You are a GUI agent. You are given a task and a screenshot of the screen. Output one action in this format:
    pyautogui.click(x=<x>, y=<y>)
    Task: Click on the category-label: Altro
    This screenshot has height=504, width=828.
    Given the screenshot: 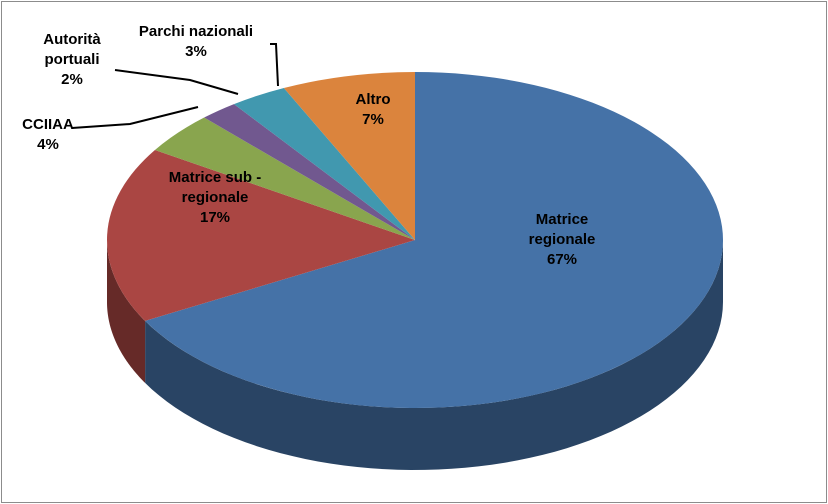 What is the action you would take?
    pyautogui.click(x=373, y=99)
    